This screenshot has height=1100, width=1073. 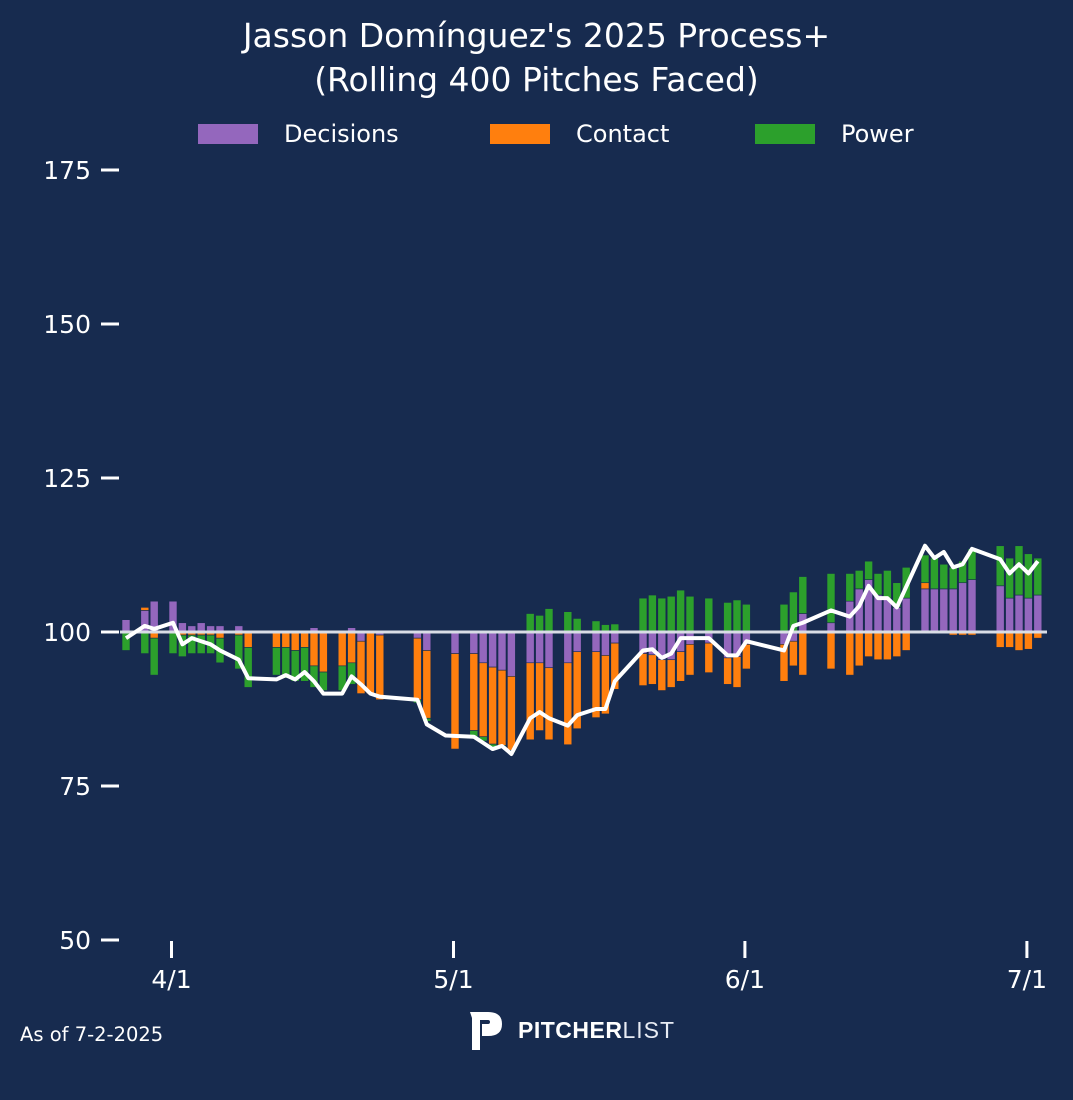 What do you see at coordinates (785, 134) in the screenshot?
I see `legend-swatch-power` at bounding box center [785, 134].